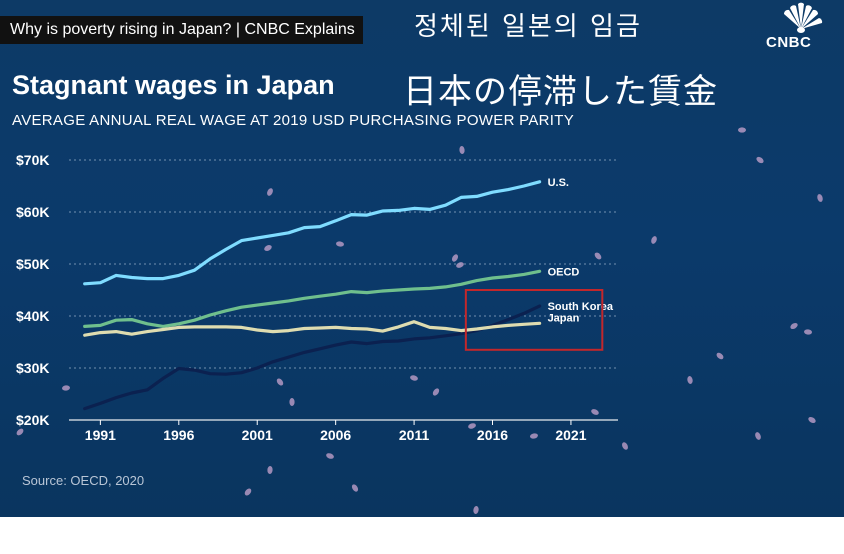 The width and height of the screenshot is (844, 554). What do you see at coordinates (32, 264) in the screenshot?
I see `y-tick-label: $50K` at bounding box center [32, 264].